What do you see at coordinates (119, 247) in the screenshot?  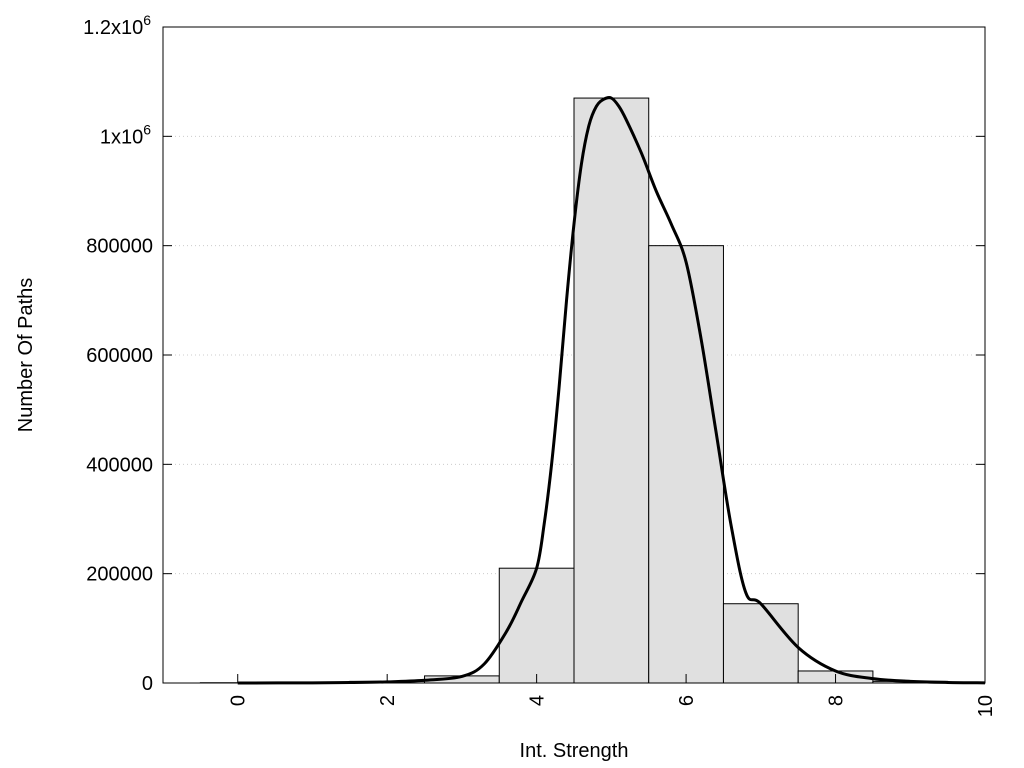 I see `y-tick-label: 800000` at bounding box center [119, 247].